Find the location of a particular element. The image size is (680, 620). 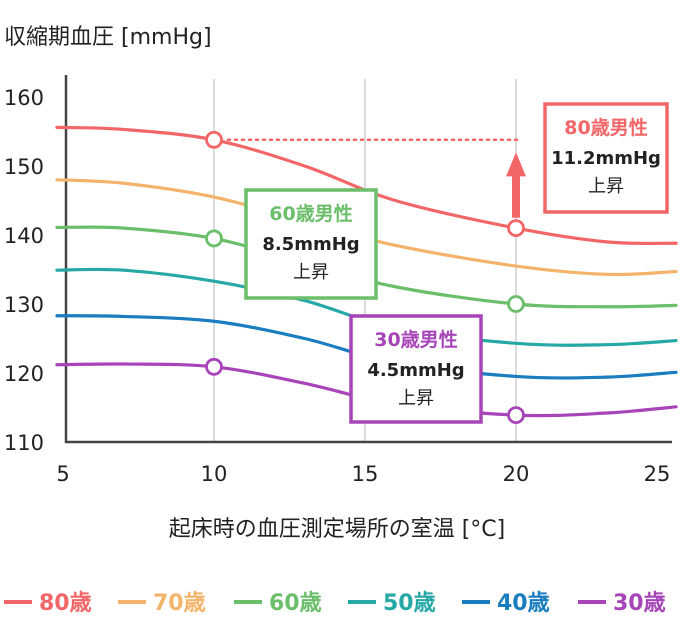

legend: 80歳 70歳 60歳 50歳 40歳 30歳 is located at coordinates (335, 603).